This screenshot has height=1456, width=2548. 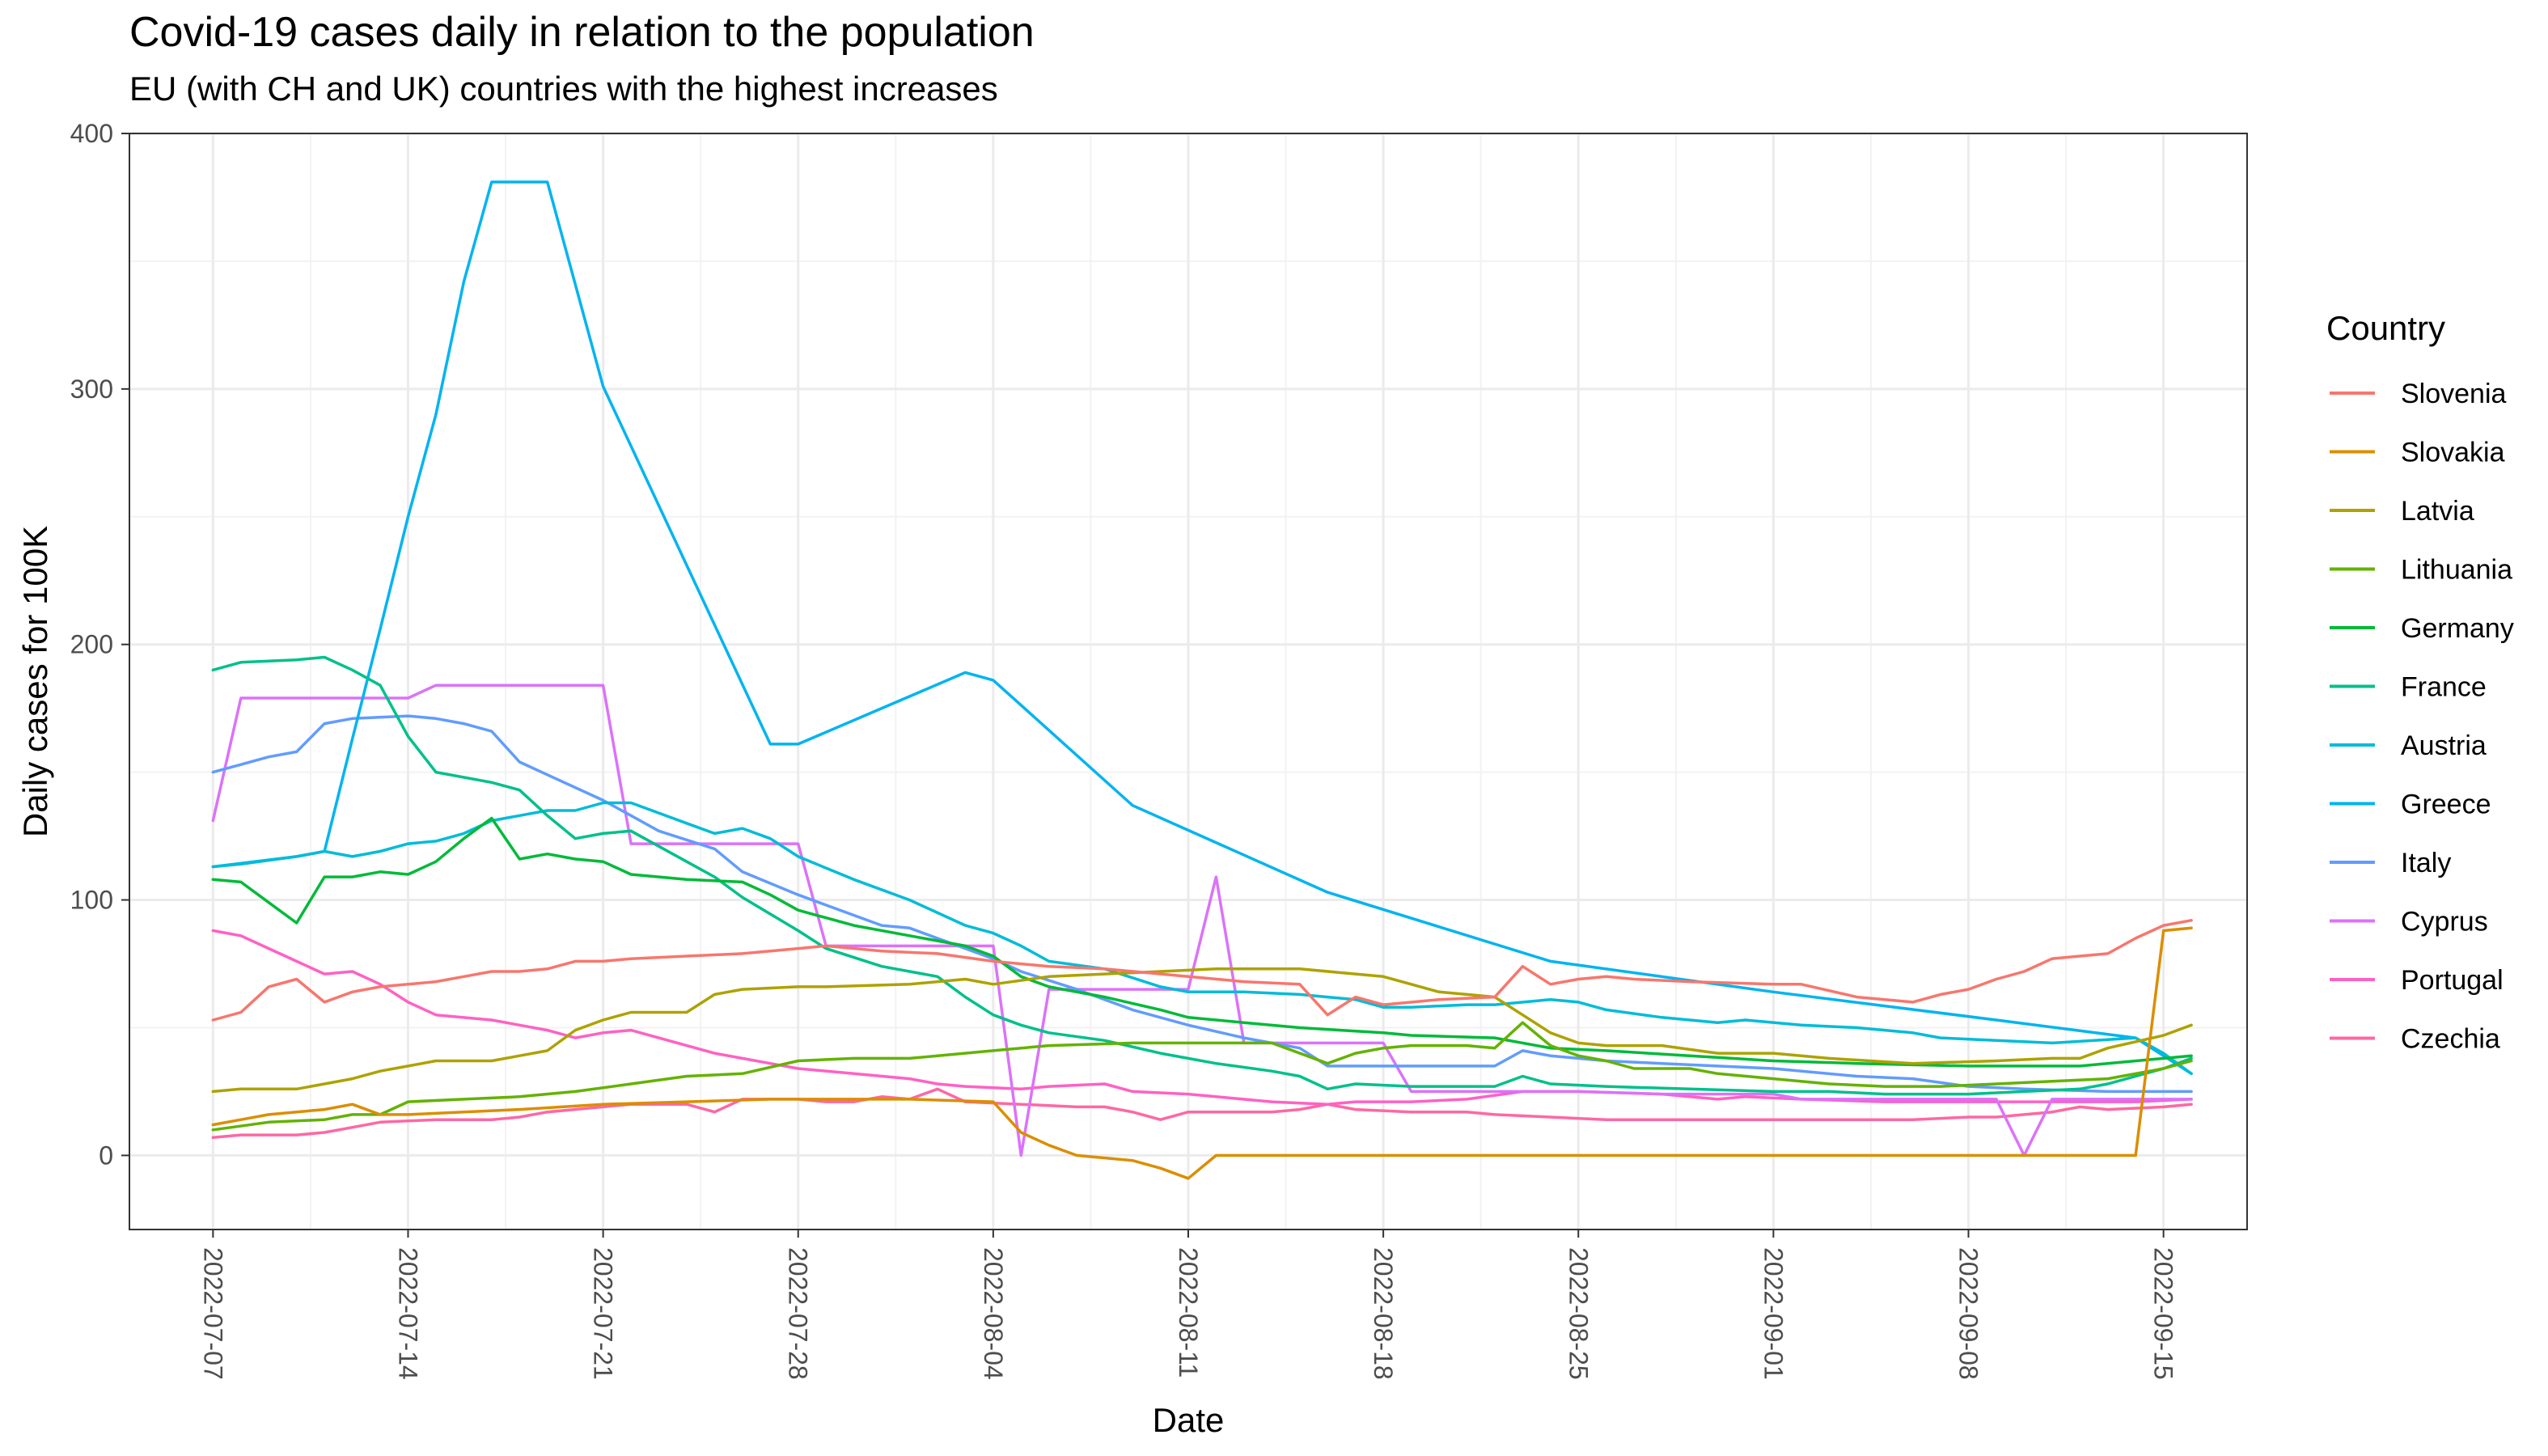 What do you see at coordinates (2444, 746) in the screenshot?
I see `legend-label: Austria` at bounding box center [2444, 746].